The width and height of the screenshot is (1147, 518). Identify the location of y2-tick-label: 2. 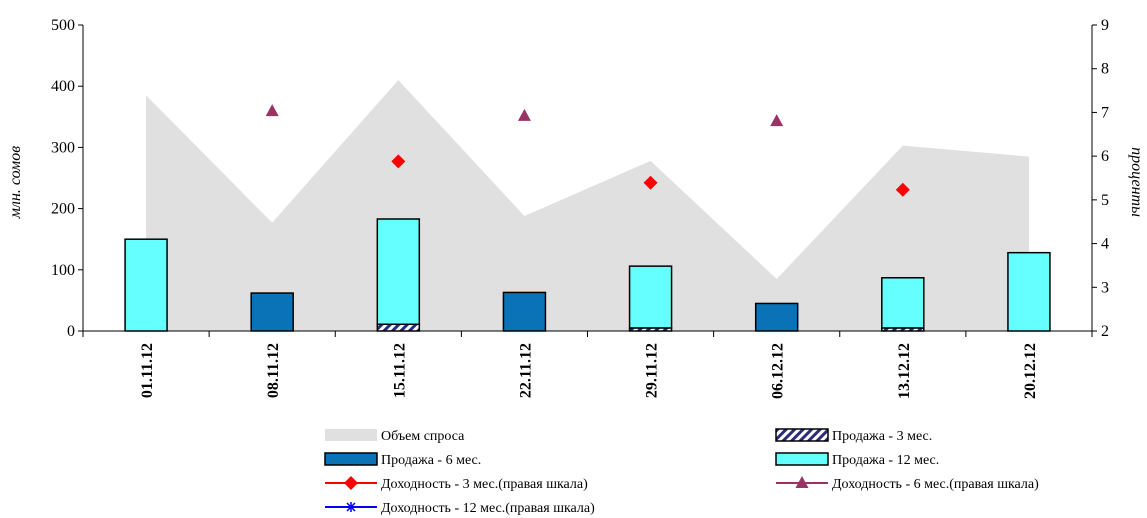
(1105, 331).